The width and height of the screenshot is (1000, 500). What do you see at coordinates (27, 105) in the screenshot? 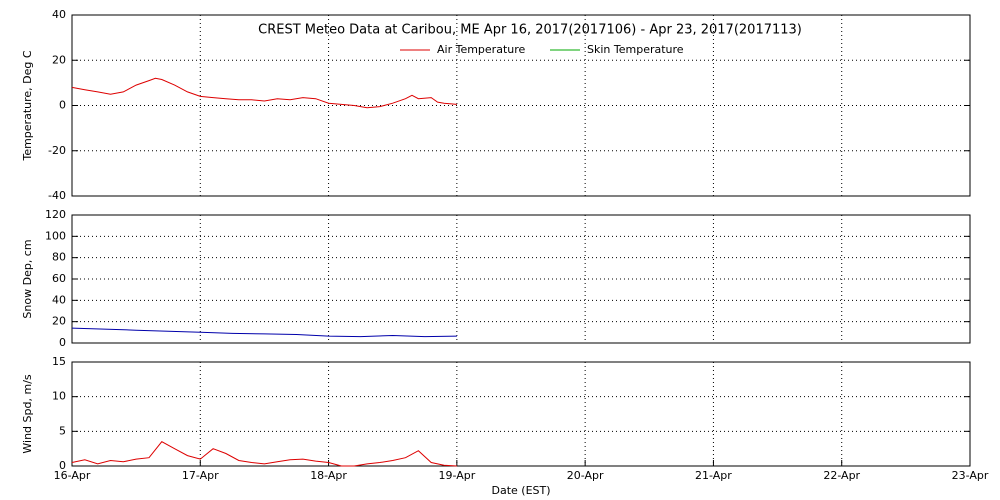
I see `y-axis-label: Temperature, Deg C` at bounding box center [27, 105].